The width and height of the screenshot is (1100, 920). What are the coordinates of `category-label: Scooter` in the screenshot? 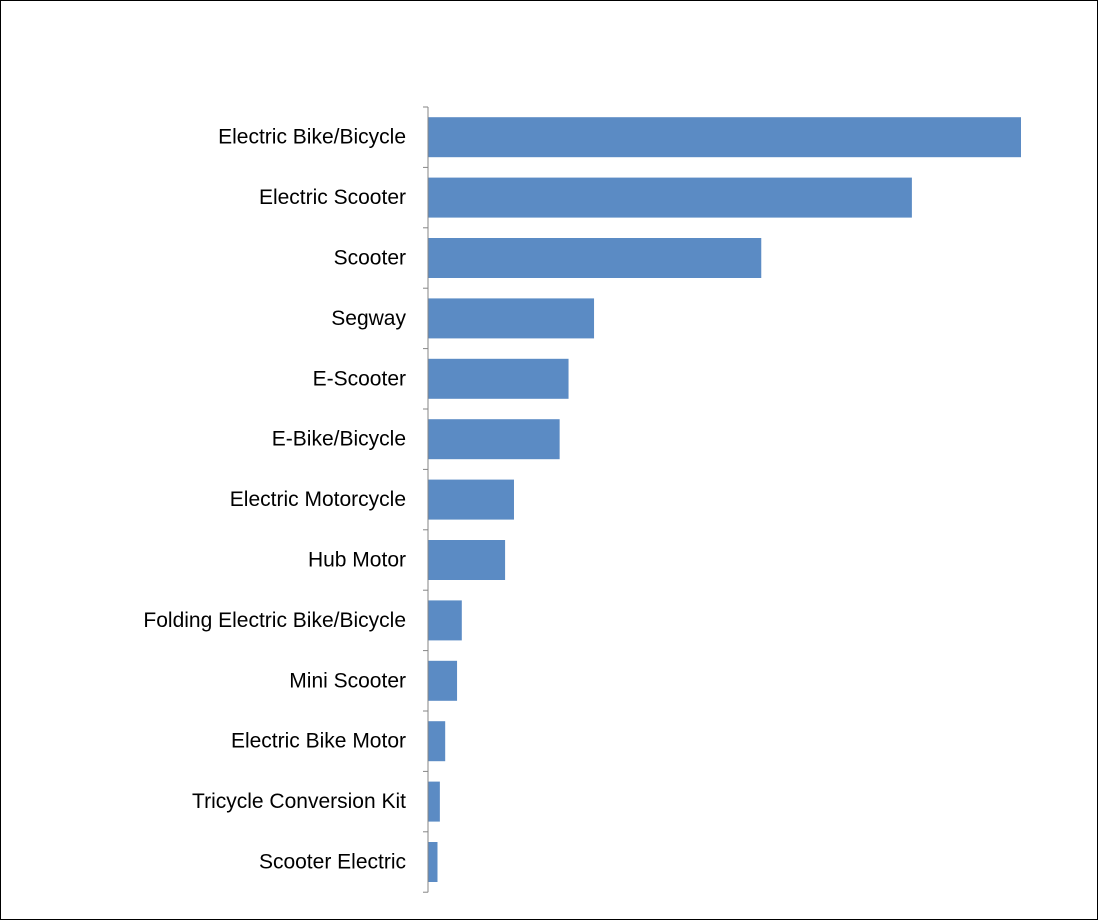 It's located at (370, 258).